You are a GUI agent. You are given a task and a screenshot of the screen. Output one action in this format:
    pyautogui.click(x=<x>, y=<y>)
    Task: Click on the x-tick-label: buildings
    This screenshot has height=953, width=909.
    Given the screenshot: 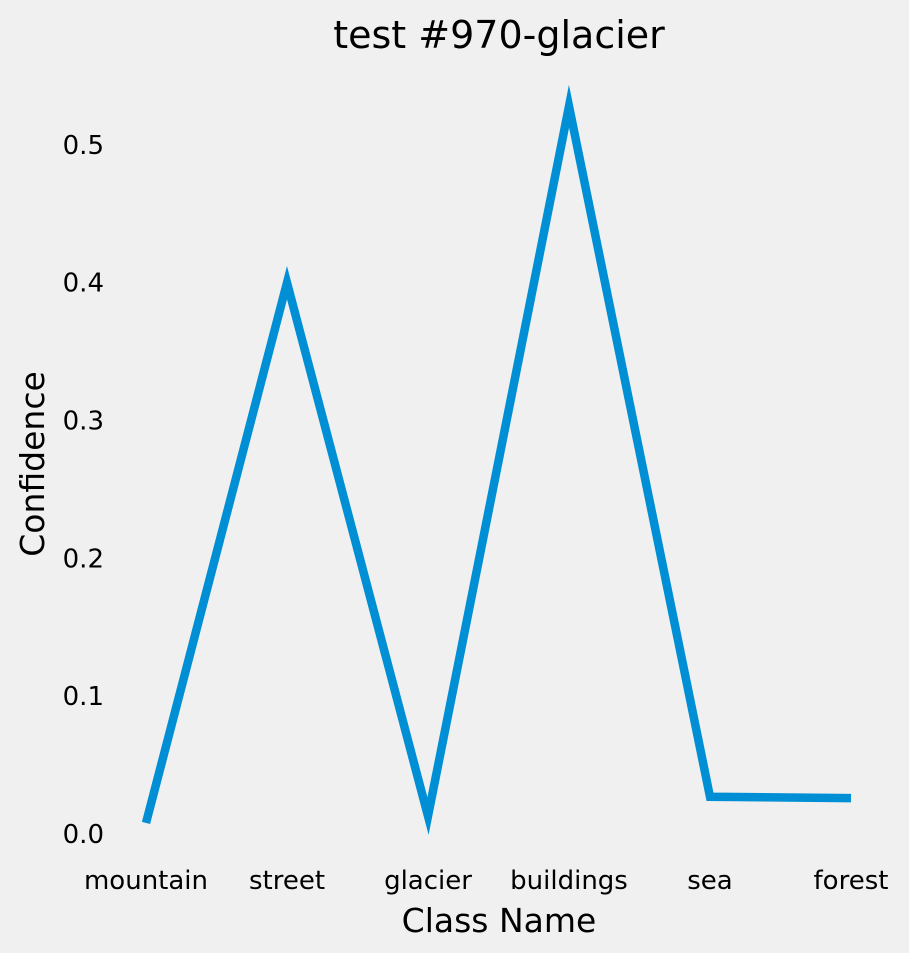 What is the action you would take?
    pyautogui.click(x=569, y=881)
    